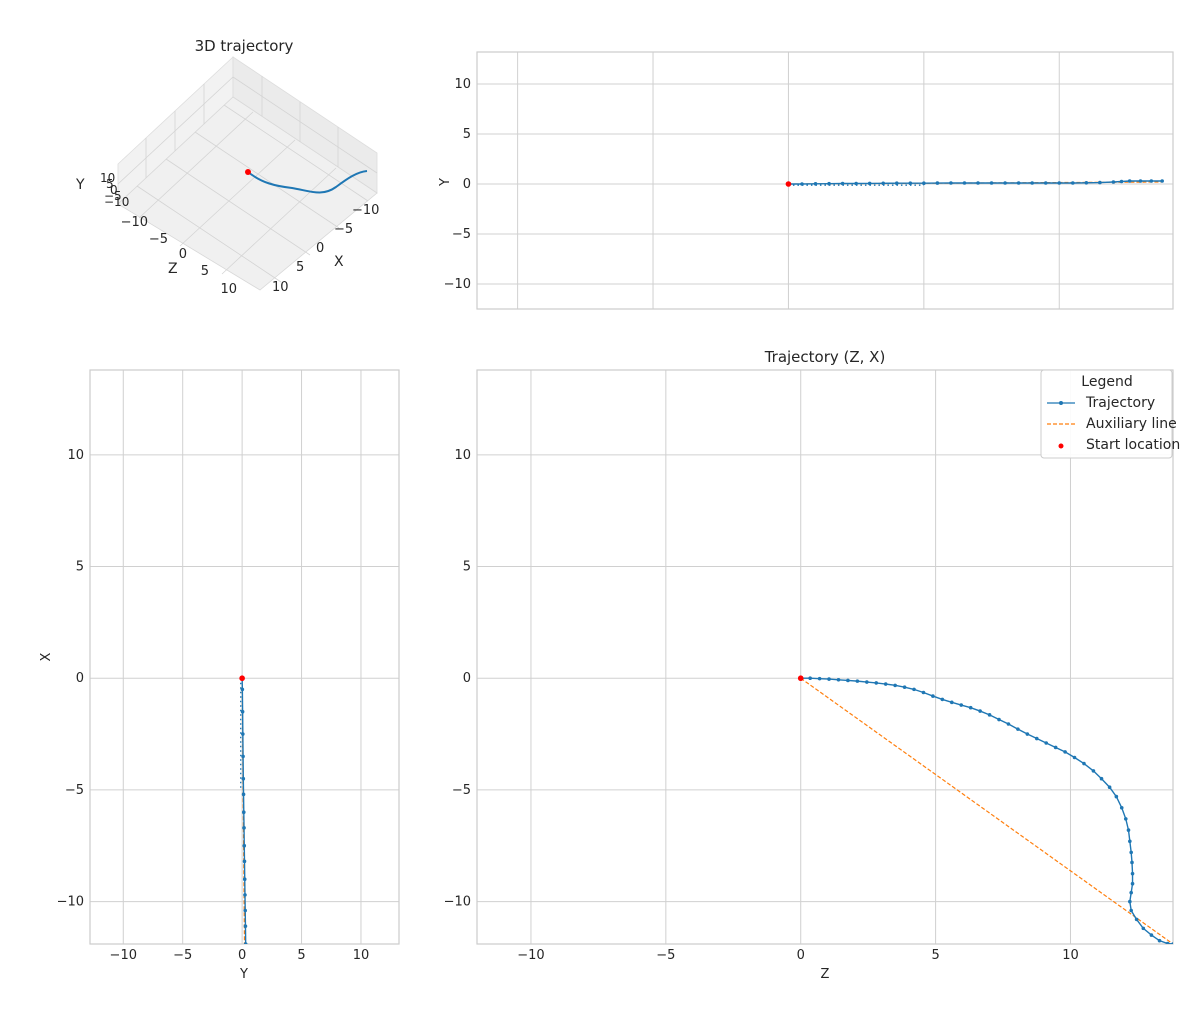 Image resolution: width=1190 pixels, height=1030 pixels. I want to click on trajectory-line, so click(986, 810).